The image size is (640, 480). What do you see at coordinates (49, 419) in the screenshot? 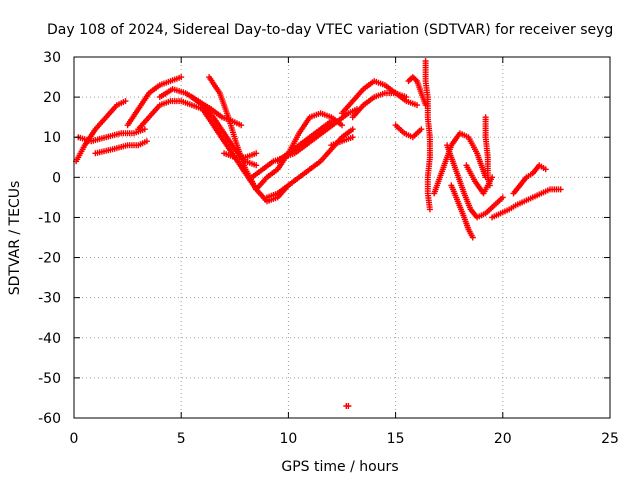
I see `y-tick-label: -60` at bounding box center [49, 419].